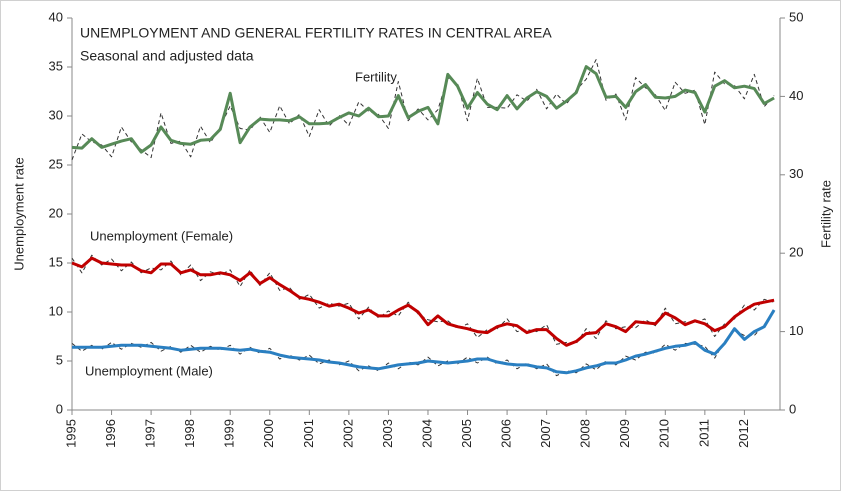 The image size is (841, 496). I want to click on x-tick-label: 2010, so click(664, 433).